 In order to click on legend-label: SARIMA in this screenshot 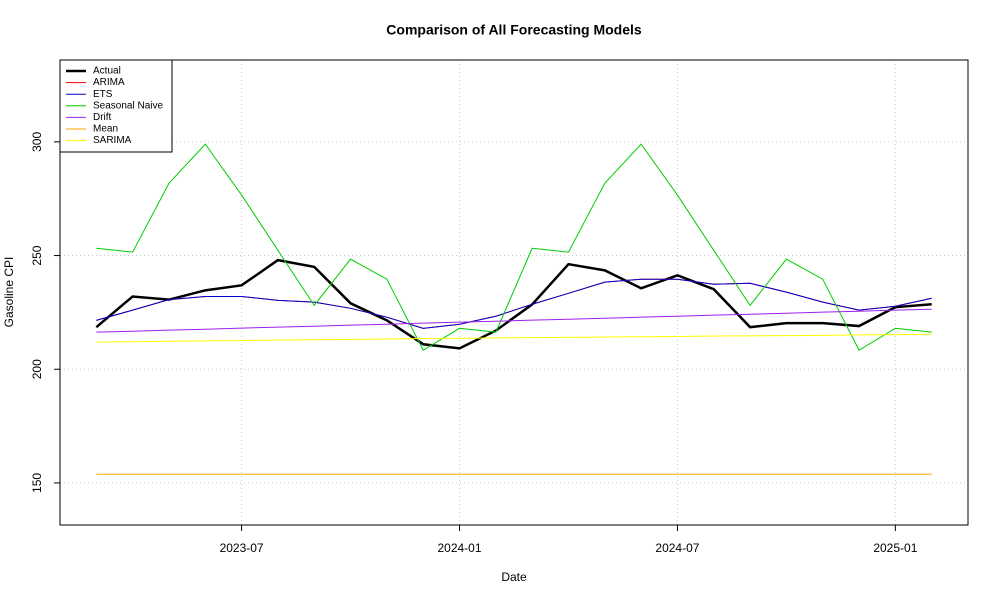, I will do `click(112, 140)`.